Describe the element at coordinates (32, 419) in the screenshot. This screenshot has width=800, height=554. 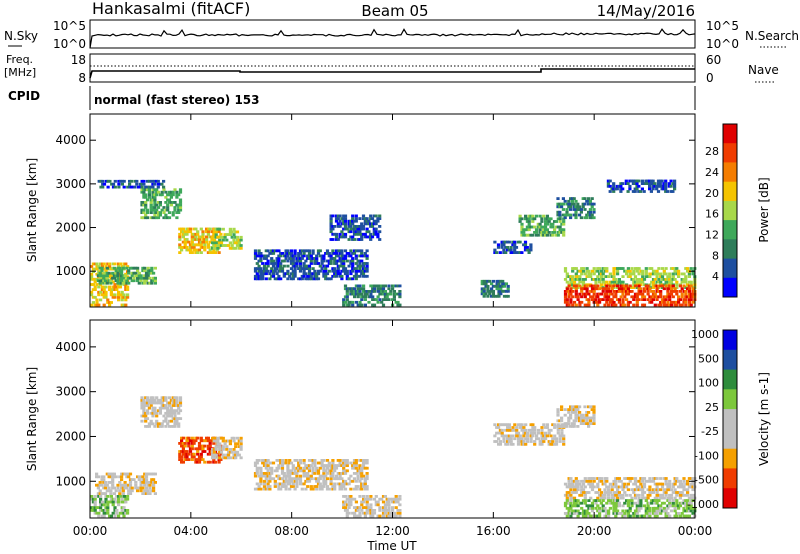
I see `velocity-ylabel: Slant Range [km]` at that location.